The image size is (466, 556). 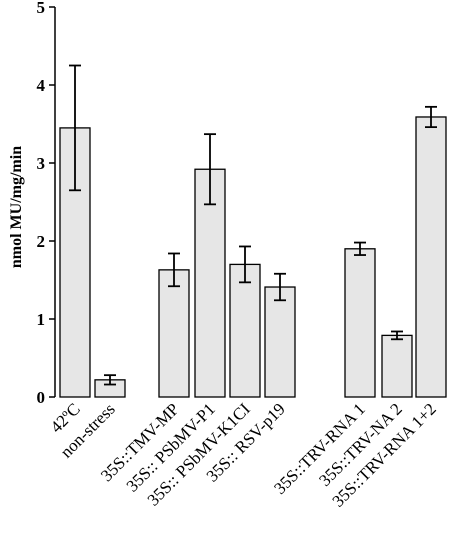 I want to click on y-tick-label-5: 5, so click(x=41, y=8).